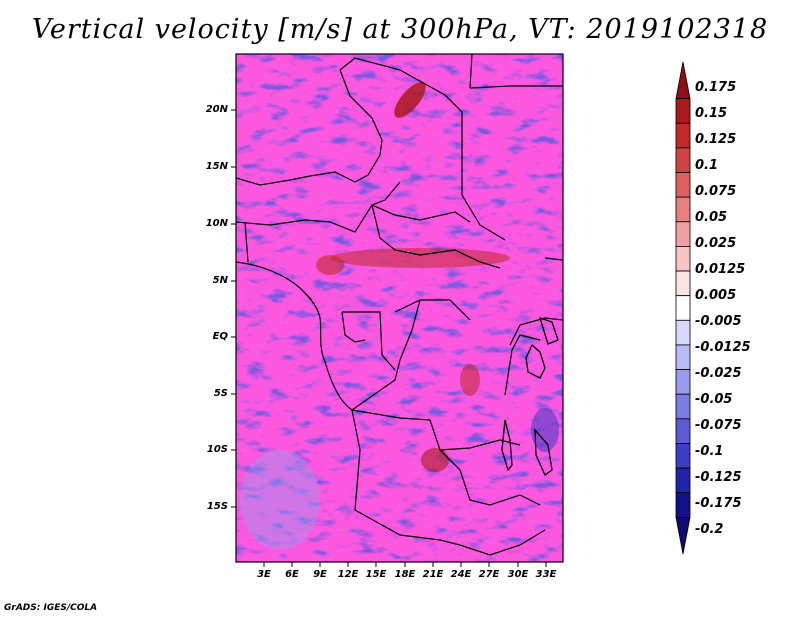 The width and height of the screenshot is (800, 618). What do you see at coordinates (220, 280) in the screenshot?
I see `lat-label: 5N` at bounding box center [220, 280].